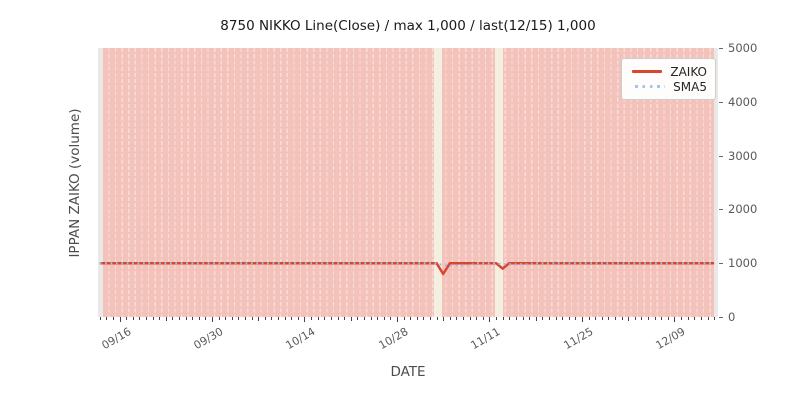 Image resolution: width=800 pixels, height=400 pixels. What do you see at coordinates (75, 183) in the screenshot?
I see `y-axis-title: IPPAN ZAIKO (volume)` at bounding box center [75, 183].